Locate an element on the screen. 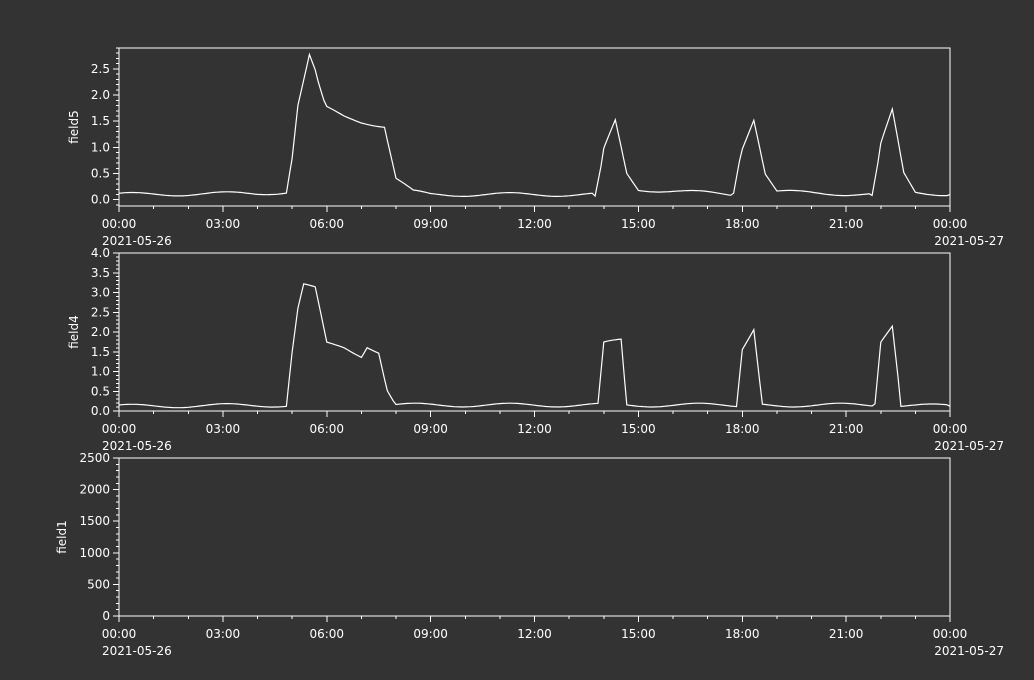 The image size is (1034, 680). y-tick-label: 3.5 is located at coordinates (100, 273).